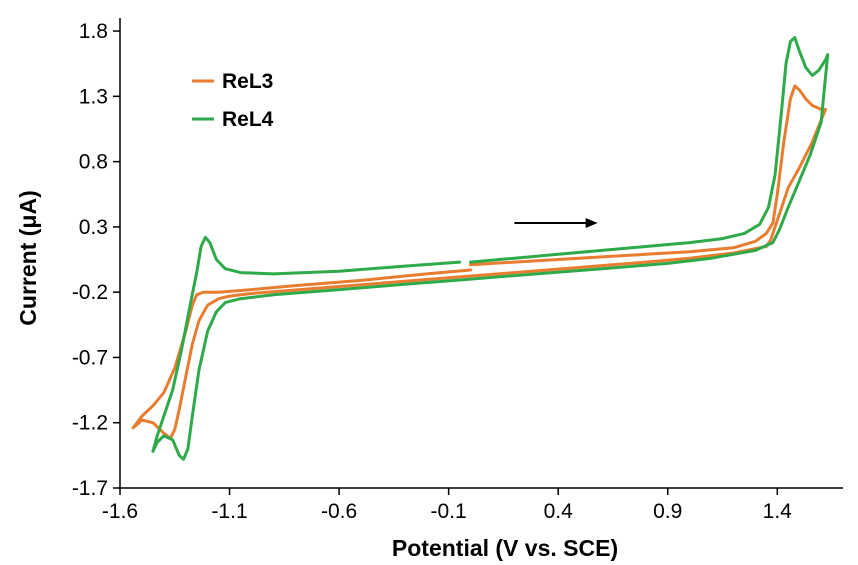 This screenshot has height=565, width=858. I want to click on y-axis-title: Current (μA), so click(28, 257).